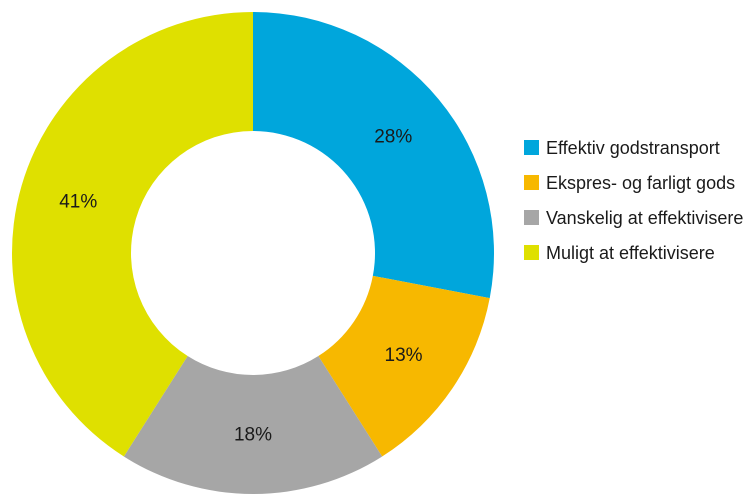  What do you see at coordinates (404, 355) in the screenshot?
I see `data-label-ekspres-og-farligt-gods: 13%` at bounding box center [404, 355].